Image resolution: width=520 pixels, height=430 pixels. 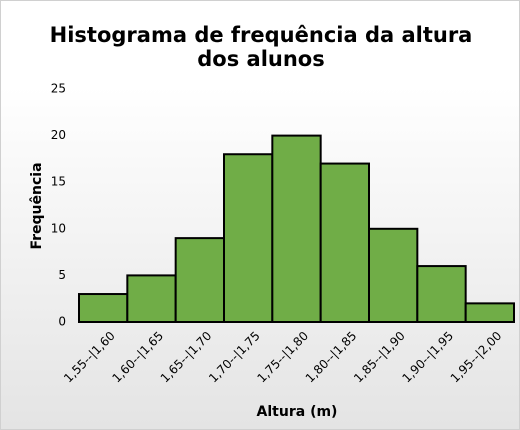 I want to click on y-tick-label: 10, so click(x=58, y=228).